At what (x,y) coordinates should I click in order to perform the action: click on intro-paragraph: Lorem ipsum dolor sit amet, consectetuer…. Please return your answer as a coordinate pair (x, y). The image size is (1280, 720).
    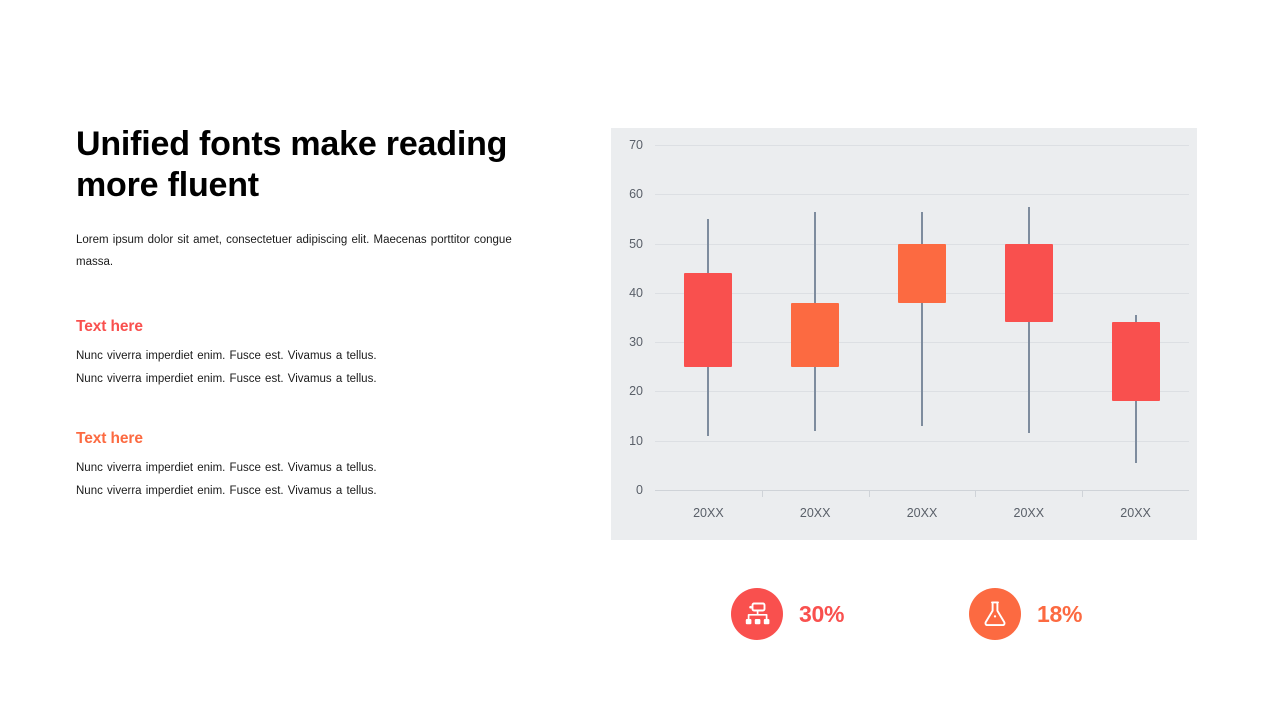
    Looking at the image, I should click on (294, 251).